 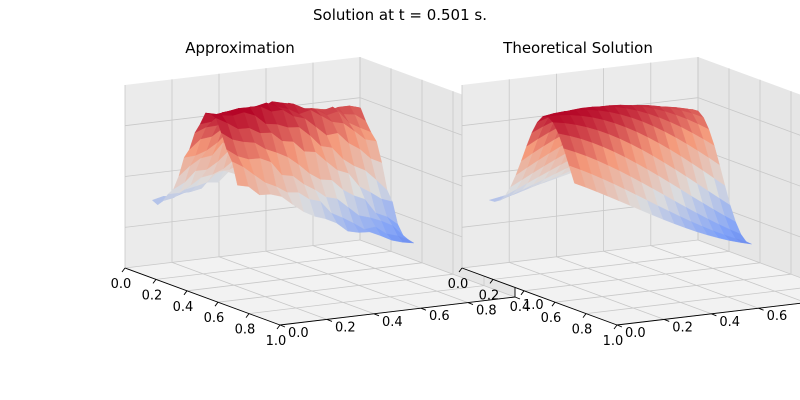 What do you see at coordinates (239, 48) in the screenshot?
I see `plot-title-approximation: Approximation` at bounding box center [239, 48].